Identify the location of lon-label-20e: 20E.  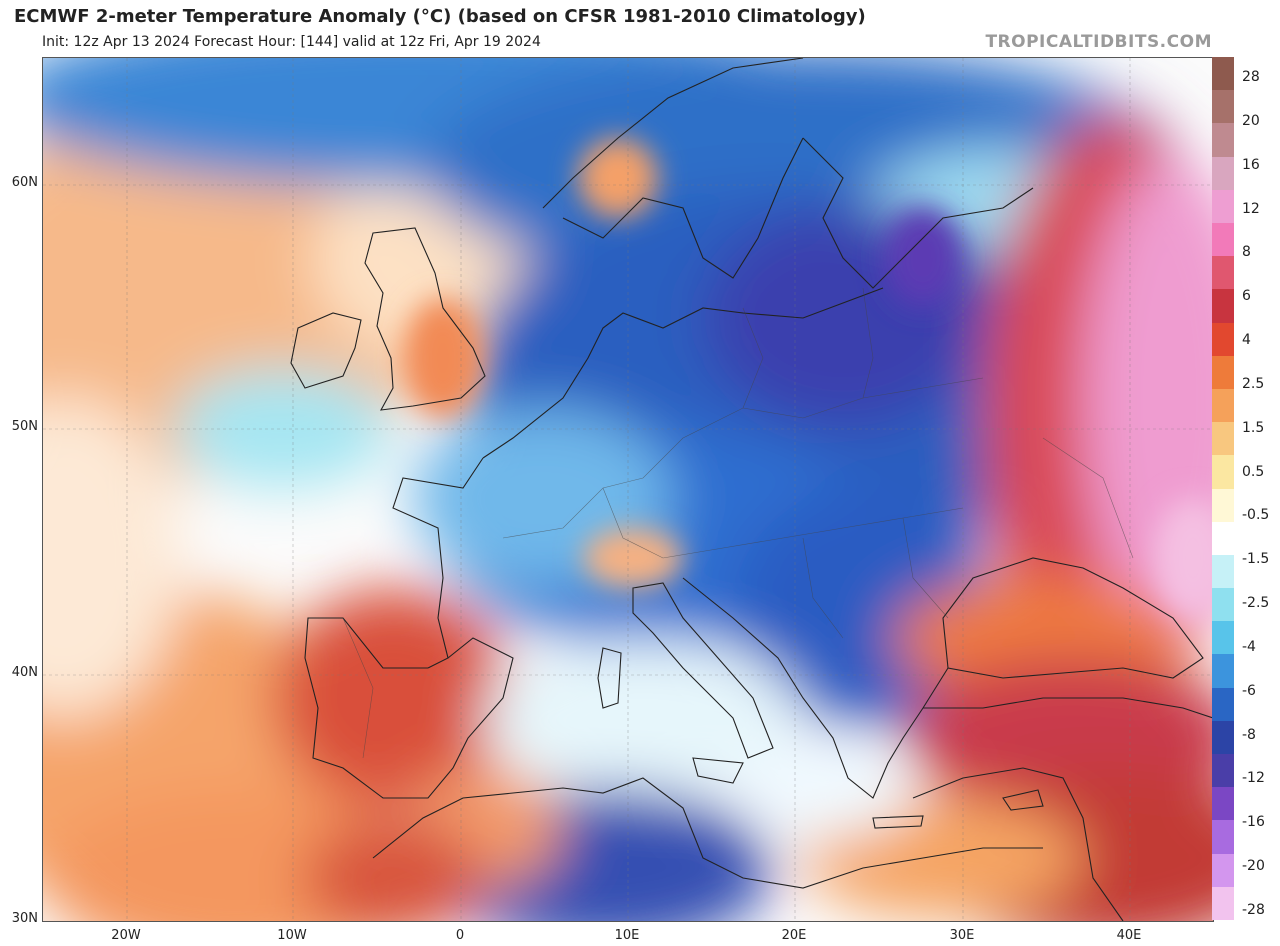
(794, 935).